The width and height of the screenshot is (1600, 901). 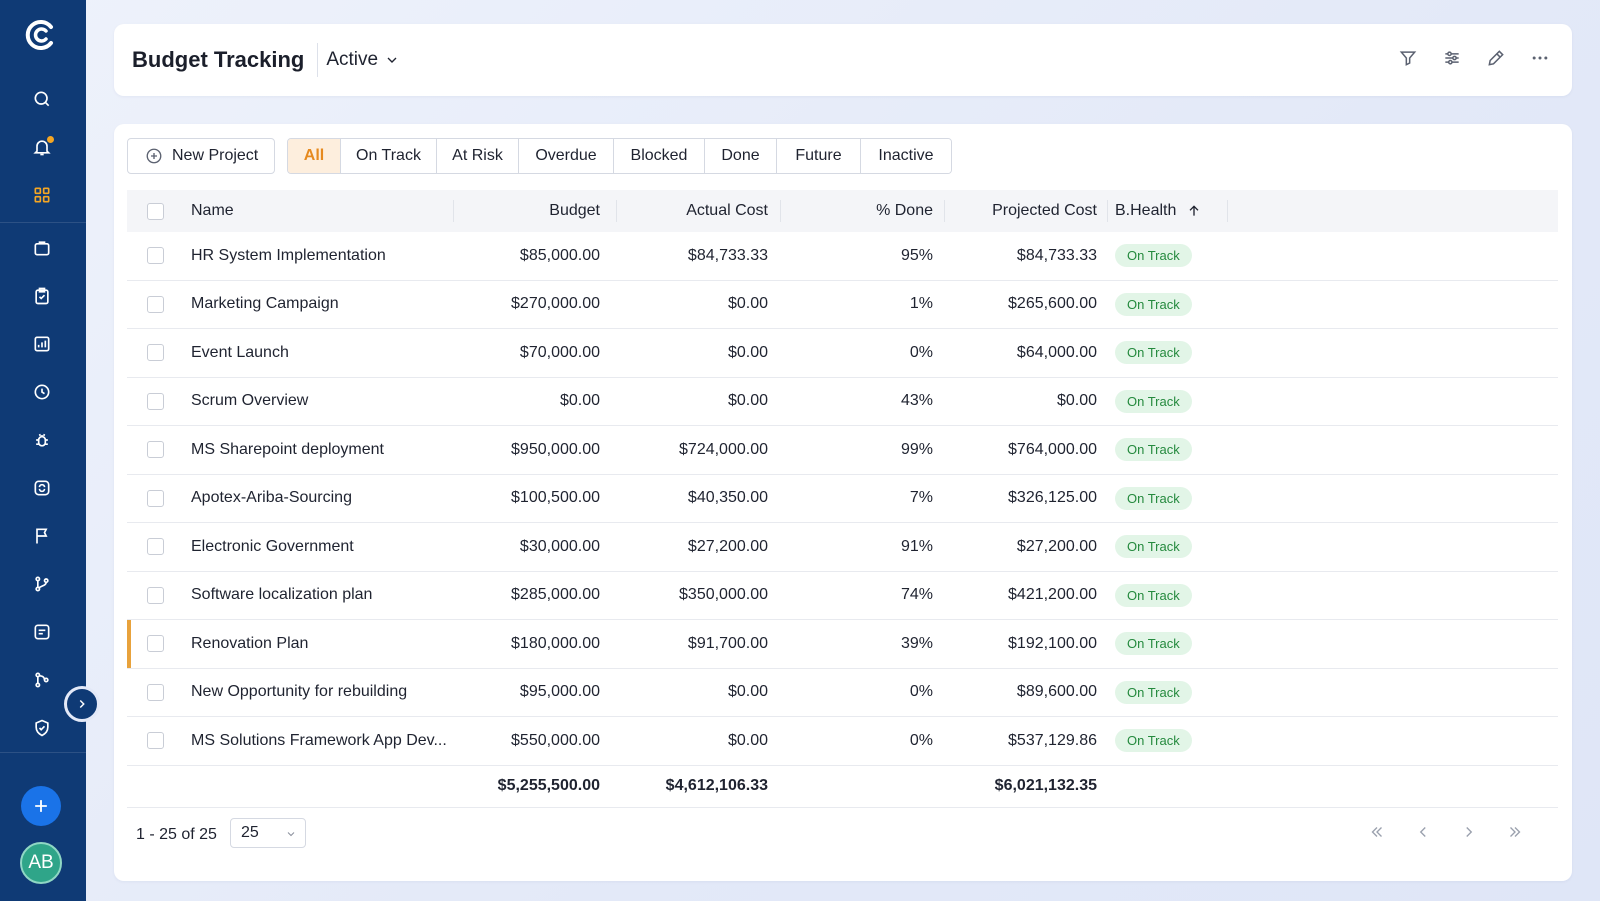 What do you see at coordinates (42, 488) in the screenshot?
I see `sync-icon` at bounding box center [42, 488].